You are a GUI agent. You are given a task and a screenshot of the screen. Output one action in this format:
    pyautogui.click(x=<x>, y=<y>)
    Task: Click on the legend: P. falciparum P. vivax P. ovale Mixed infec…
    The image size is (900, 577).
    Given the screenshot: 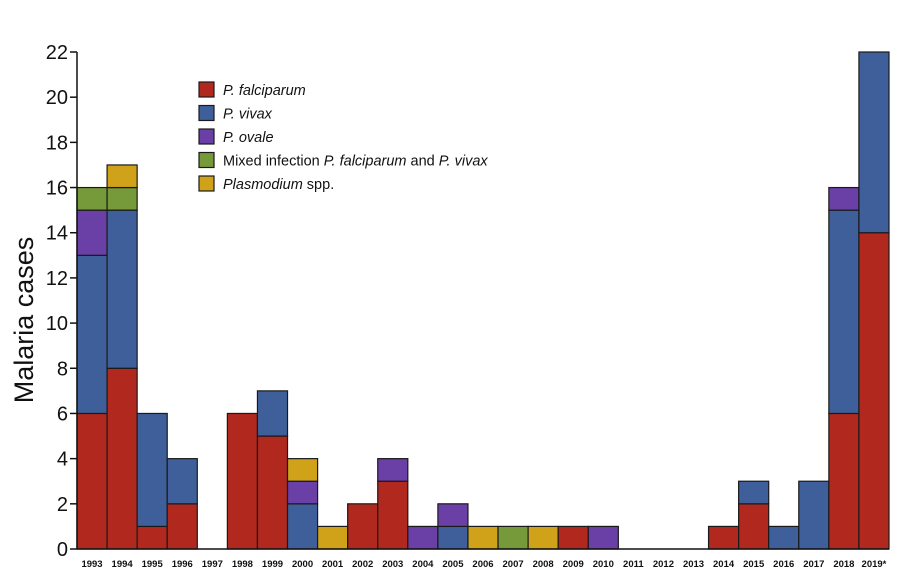 What is the action you would take?
    pyautogui.click(x=343, y=137)
    